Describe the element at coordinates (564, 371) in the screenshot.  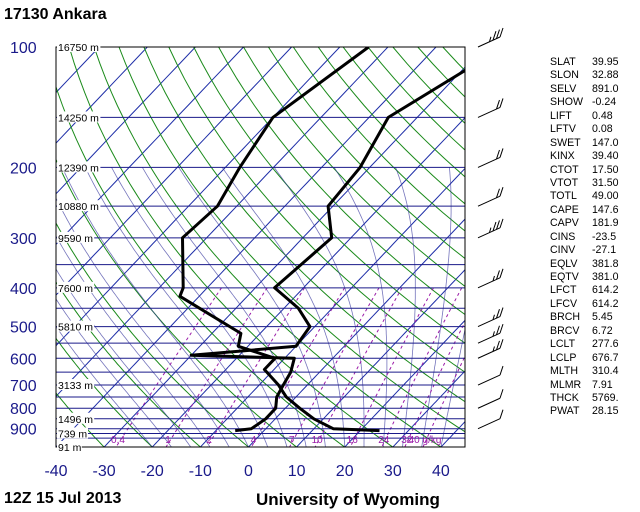
I see `index-key: MLTH` at that location.